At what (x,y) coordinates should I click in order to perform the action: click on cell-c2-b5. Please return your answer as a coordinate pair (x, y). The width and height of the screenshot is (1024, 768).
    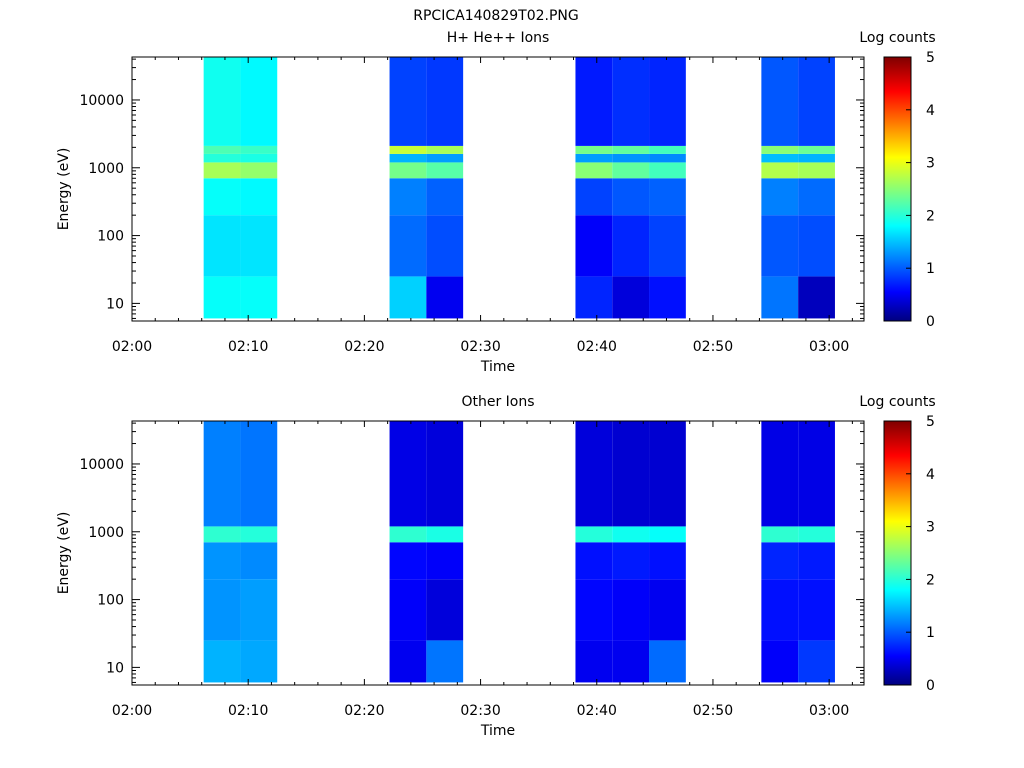
    Looking at the image, I should click on (408, 149).